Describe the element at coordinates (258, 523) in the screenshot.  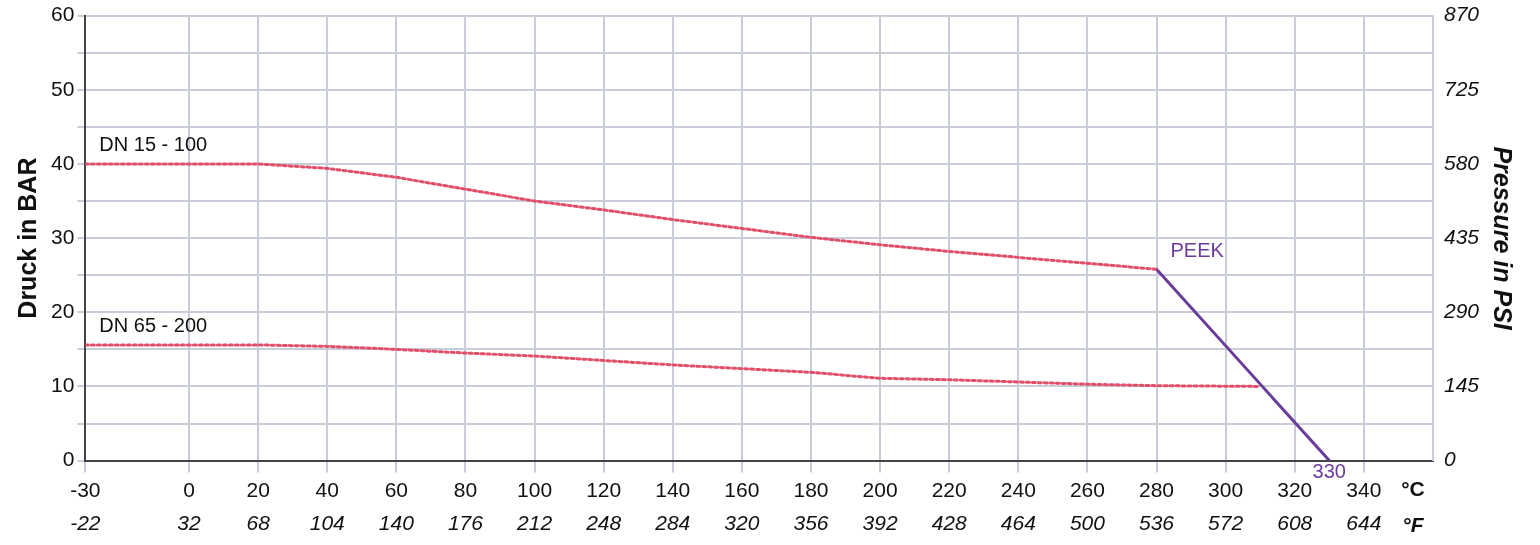
I see `x2-tick-label: 68` at that location.